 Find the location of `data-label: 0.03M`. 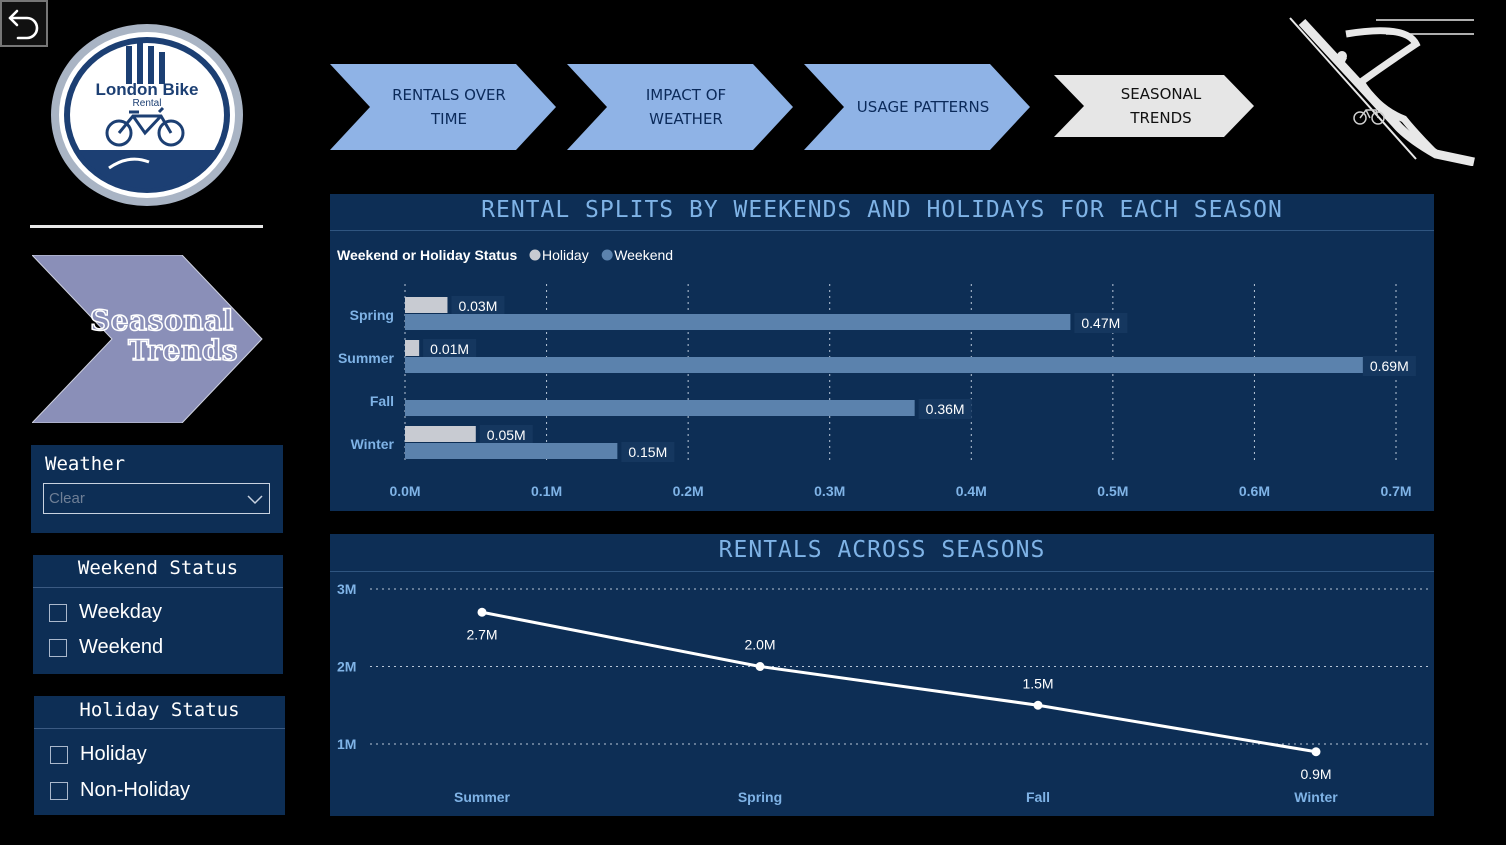

data-label: 0.03M is located at coordinates (477, 306).